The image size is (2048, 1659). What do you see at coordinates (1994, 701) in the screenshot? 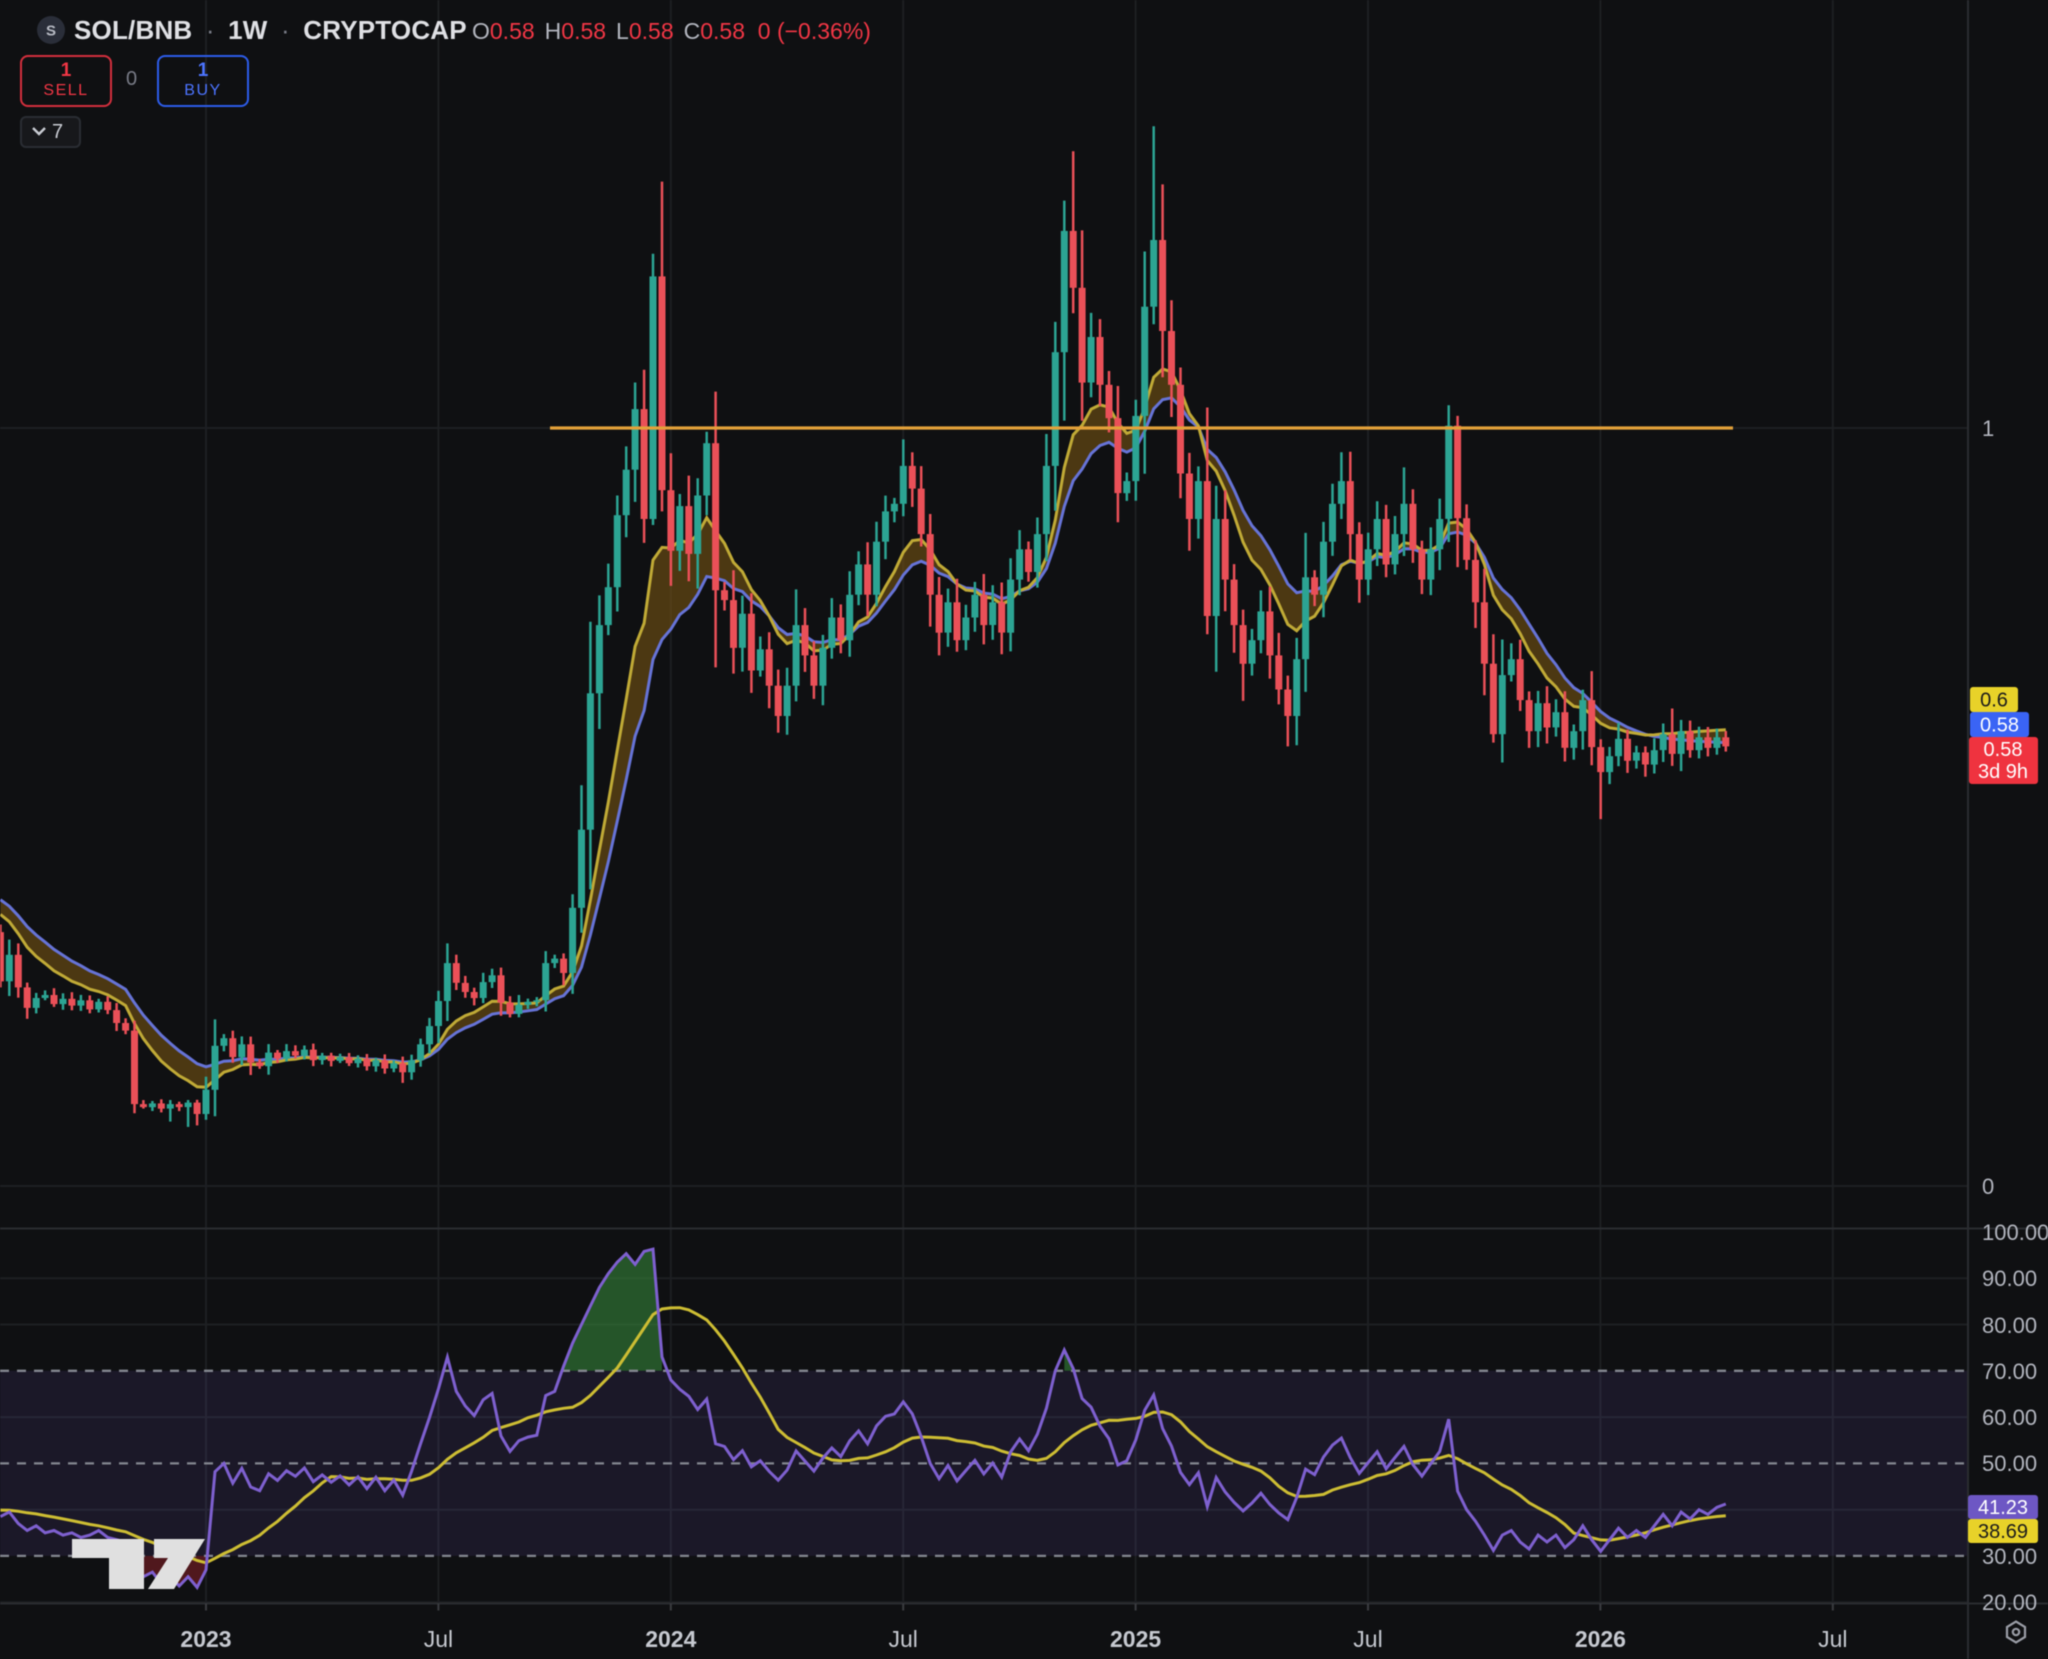
I see `svg-text: 0.6` at bounding box center [1994, 701].